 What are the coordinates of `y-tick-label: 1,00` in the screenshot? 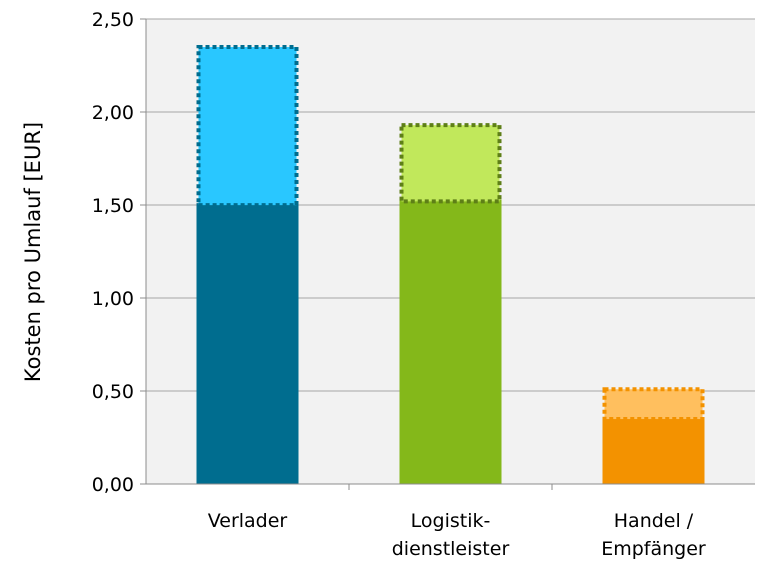 It's located at (113, 299).